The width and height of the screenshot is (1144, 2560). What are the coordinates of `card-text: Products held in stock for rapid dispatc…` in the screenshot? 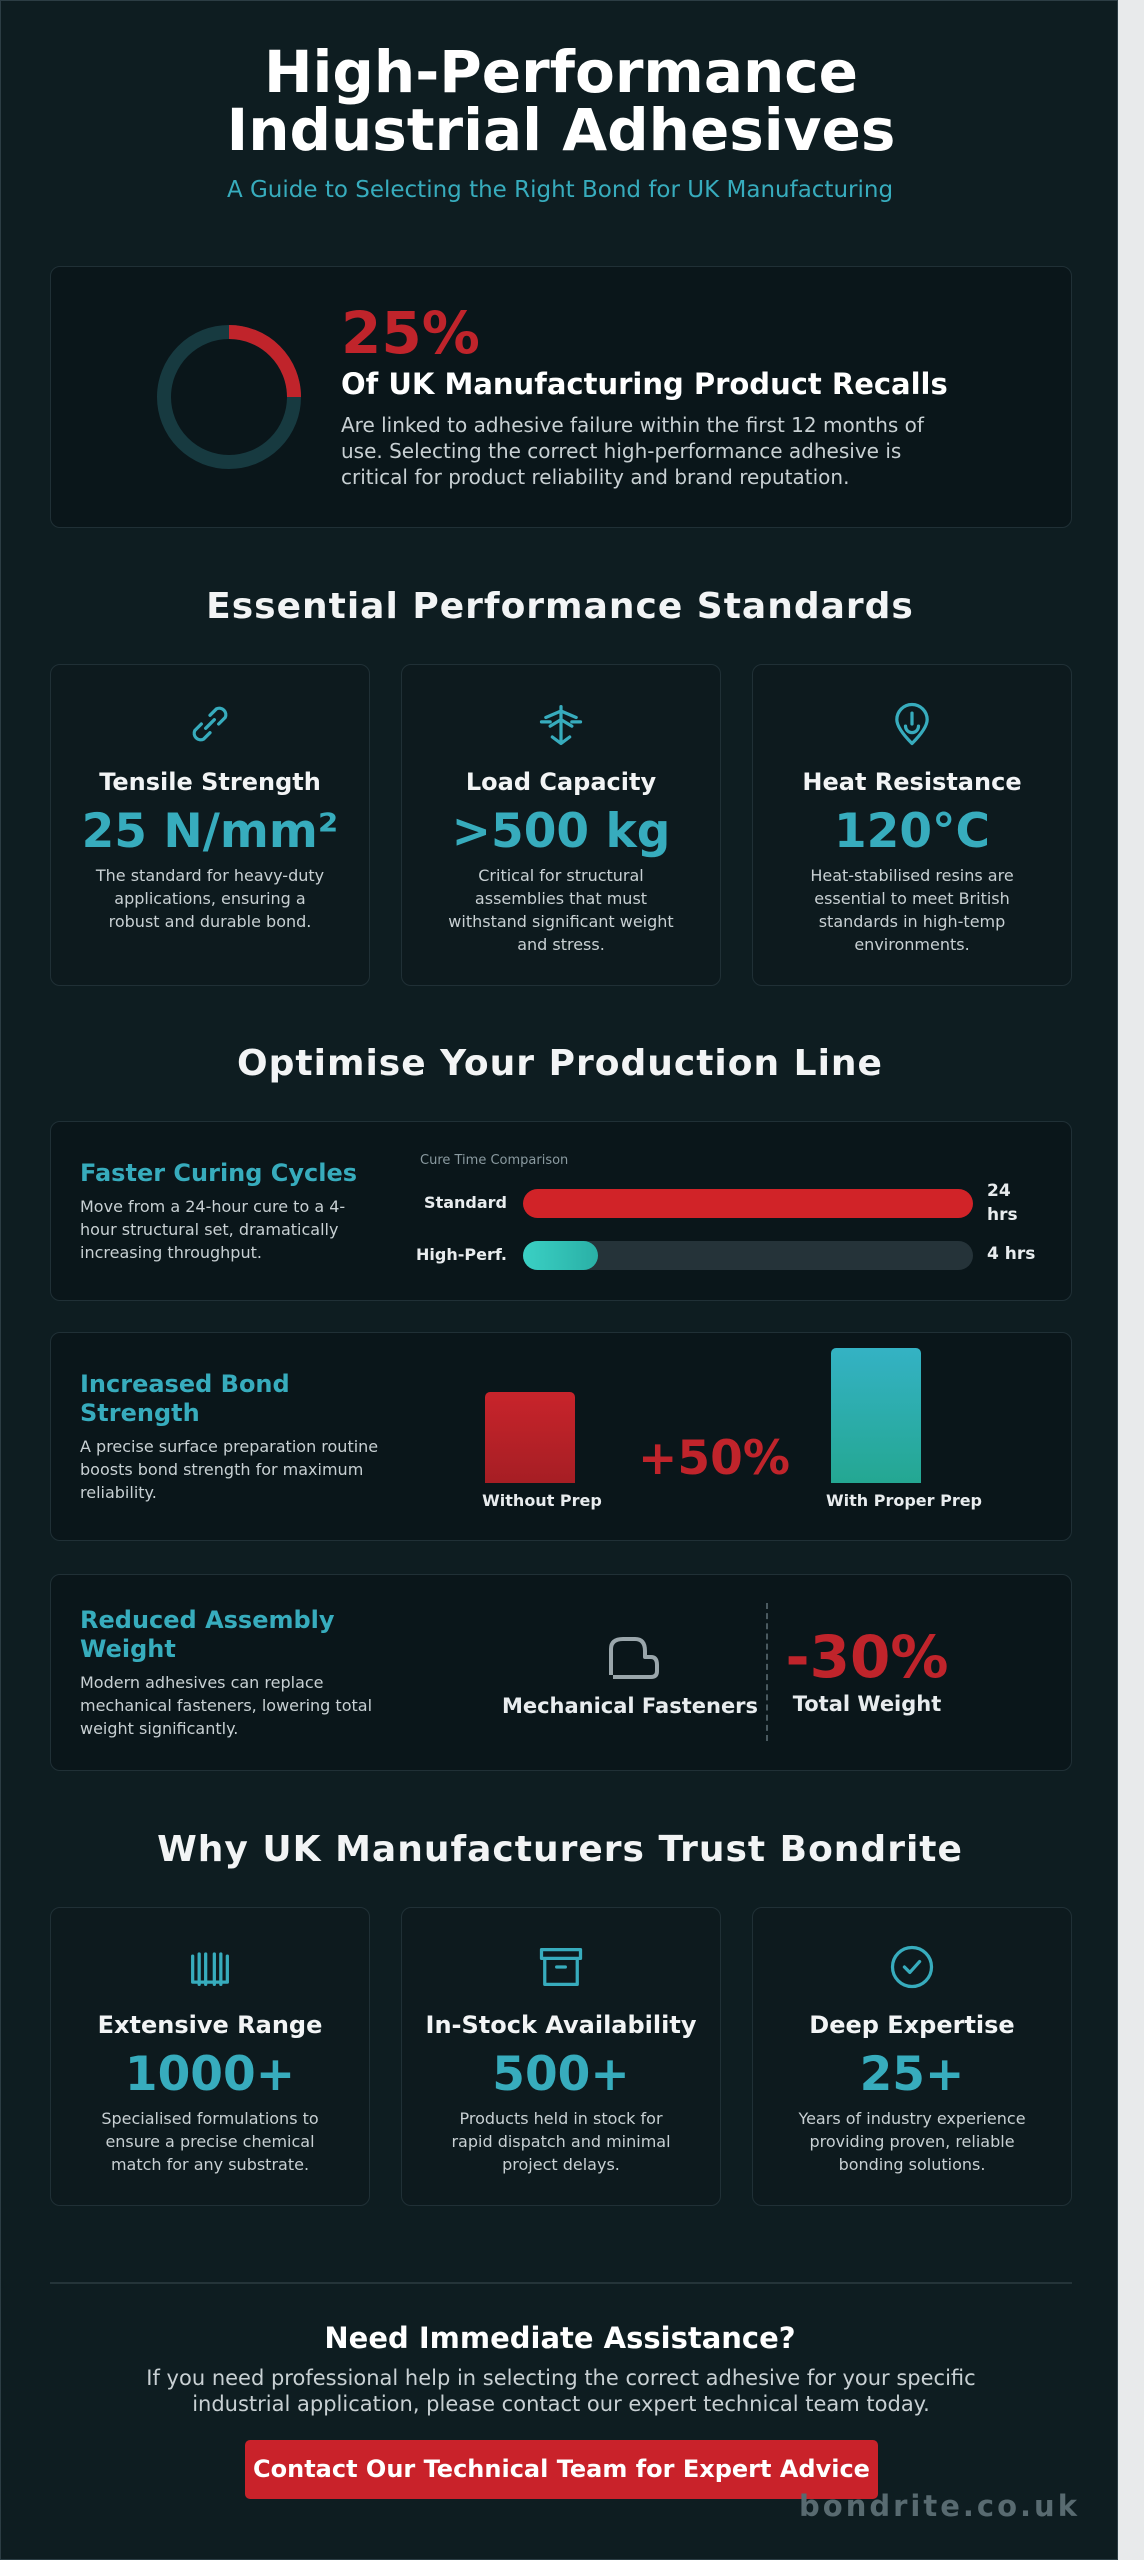 It's located at (561, 2141).